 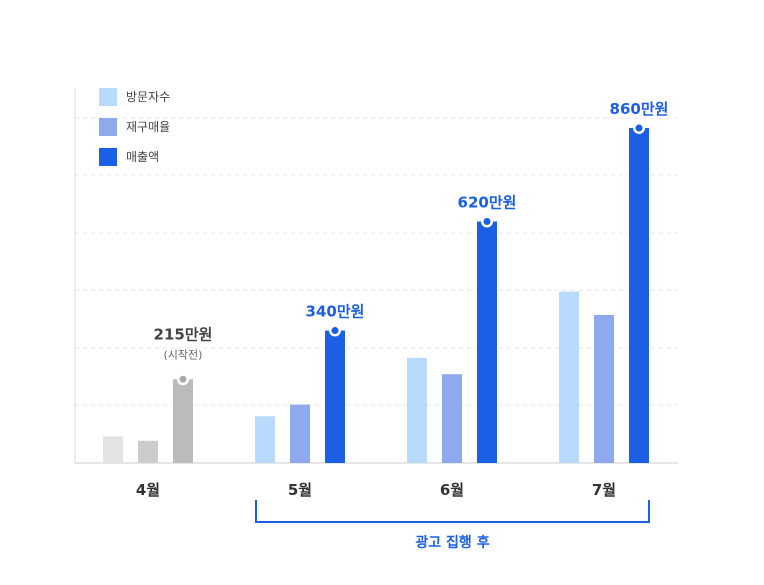 What do you see at coordinates (183, 354) in the screenshot?
I see `value-sublabel: (시작전)` at bounding box center [183, 354].